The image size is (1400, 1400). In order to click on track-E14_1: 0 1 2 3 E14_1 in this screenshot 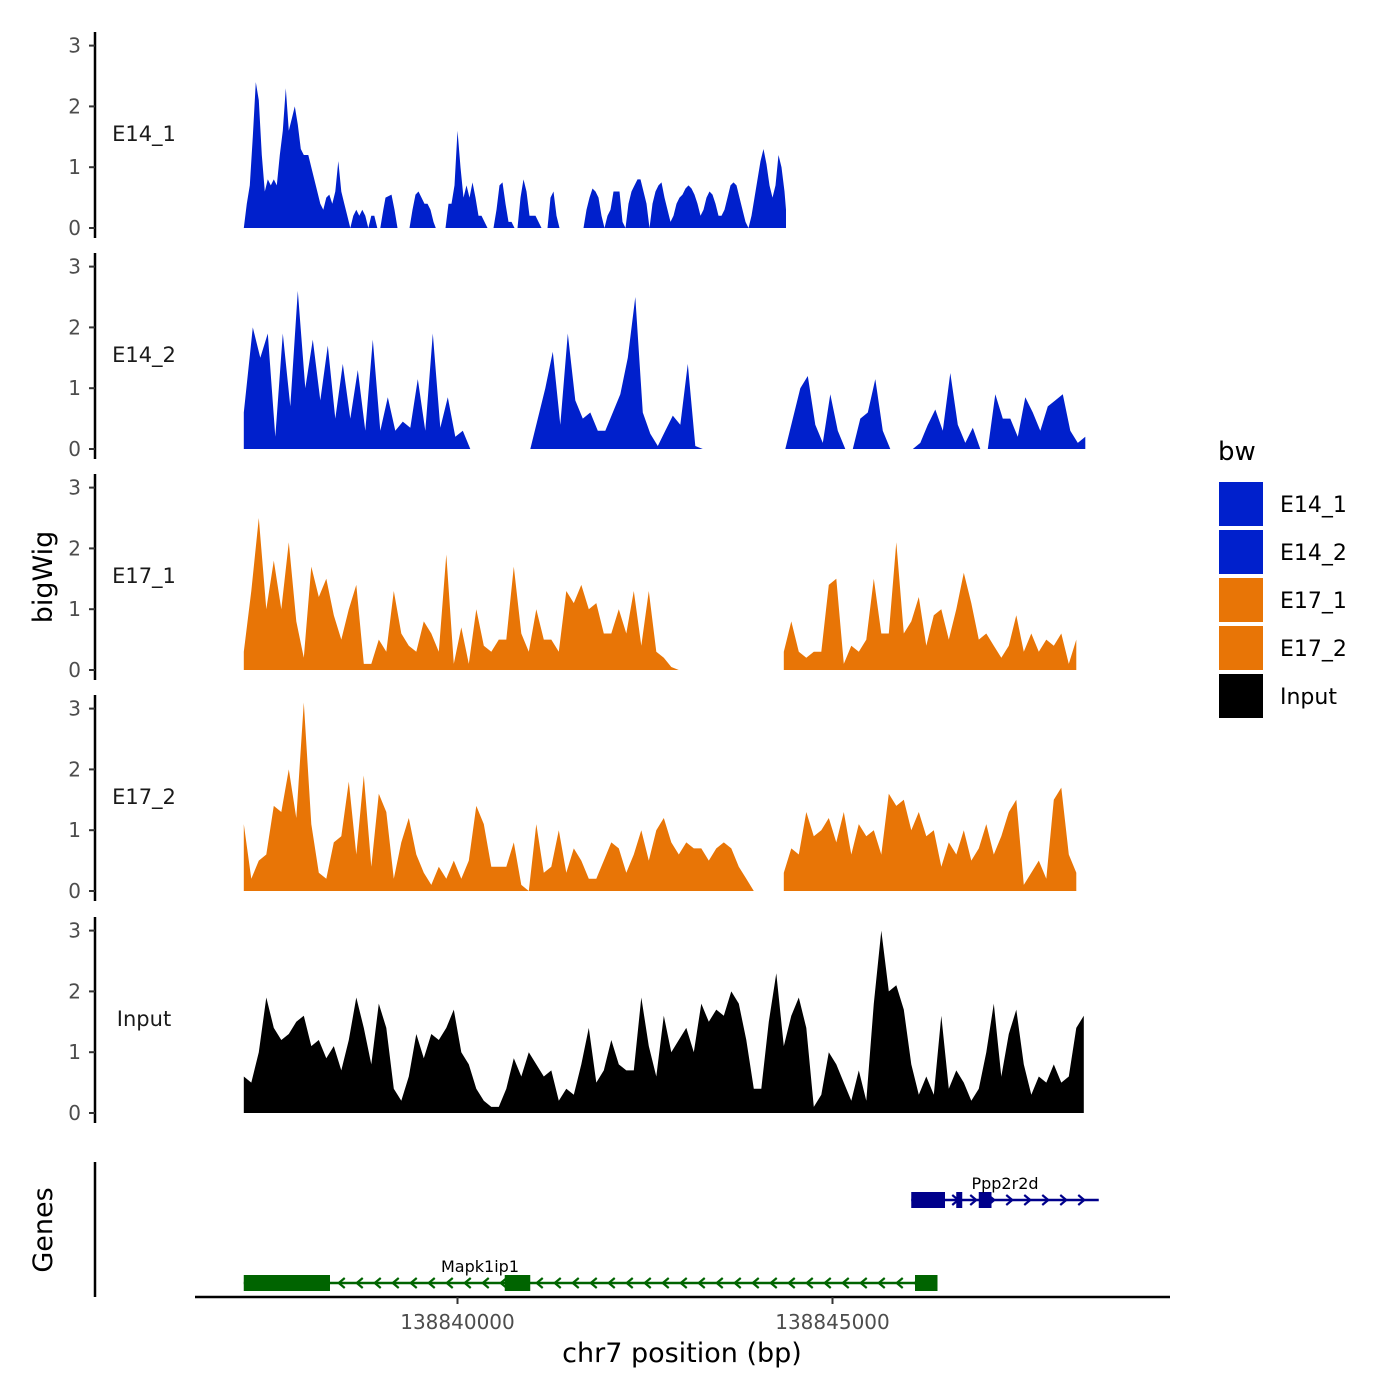, I will do `click(427, 136)`.